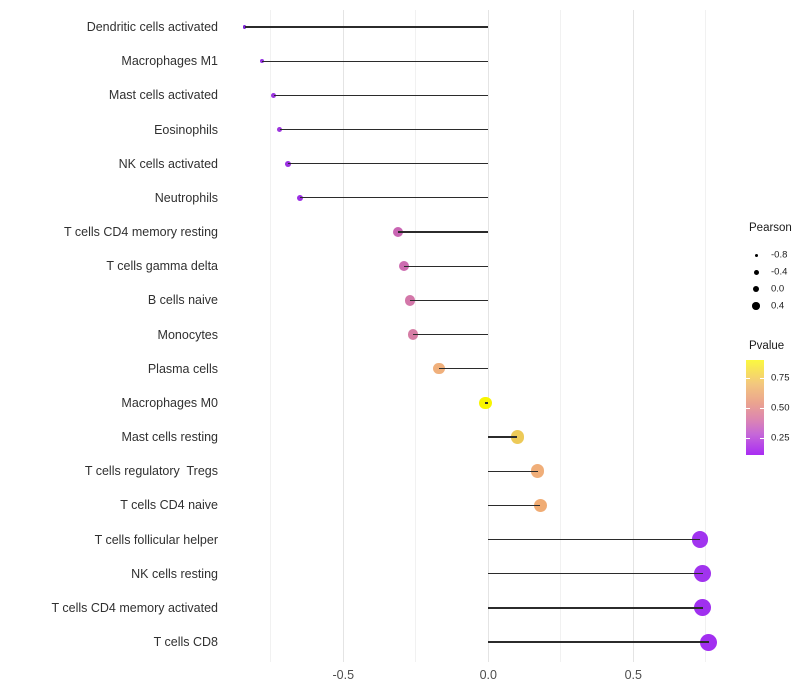 The image size is (800, 700). What do you see at coordinates (169, 402) in the screenshot?
I see `category-label: Macrophages M0` at bounding box center [169, 402].